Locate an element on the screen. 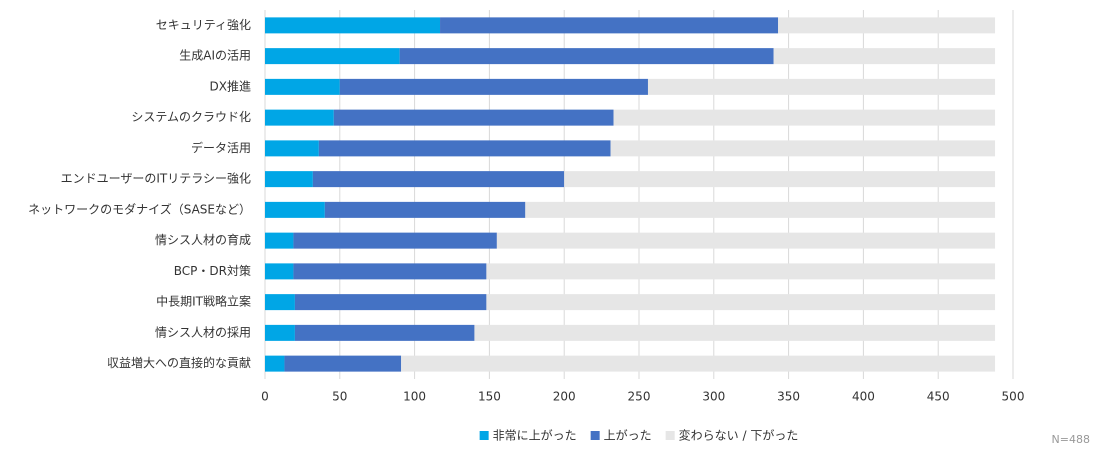 Image resolution: width=1100 pixels, height=455 pixels. y-tick-label: 生成AIの活用 is located at coordinates (215, 56).